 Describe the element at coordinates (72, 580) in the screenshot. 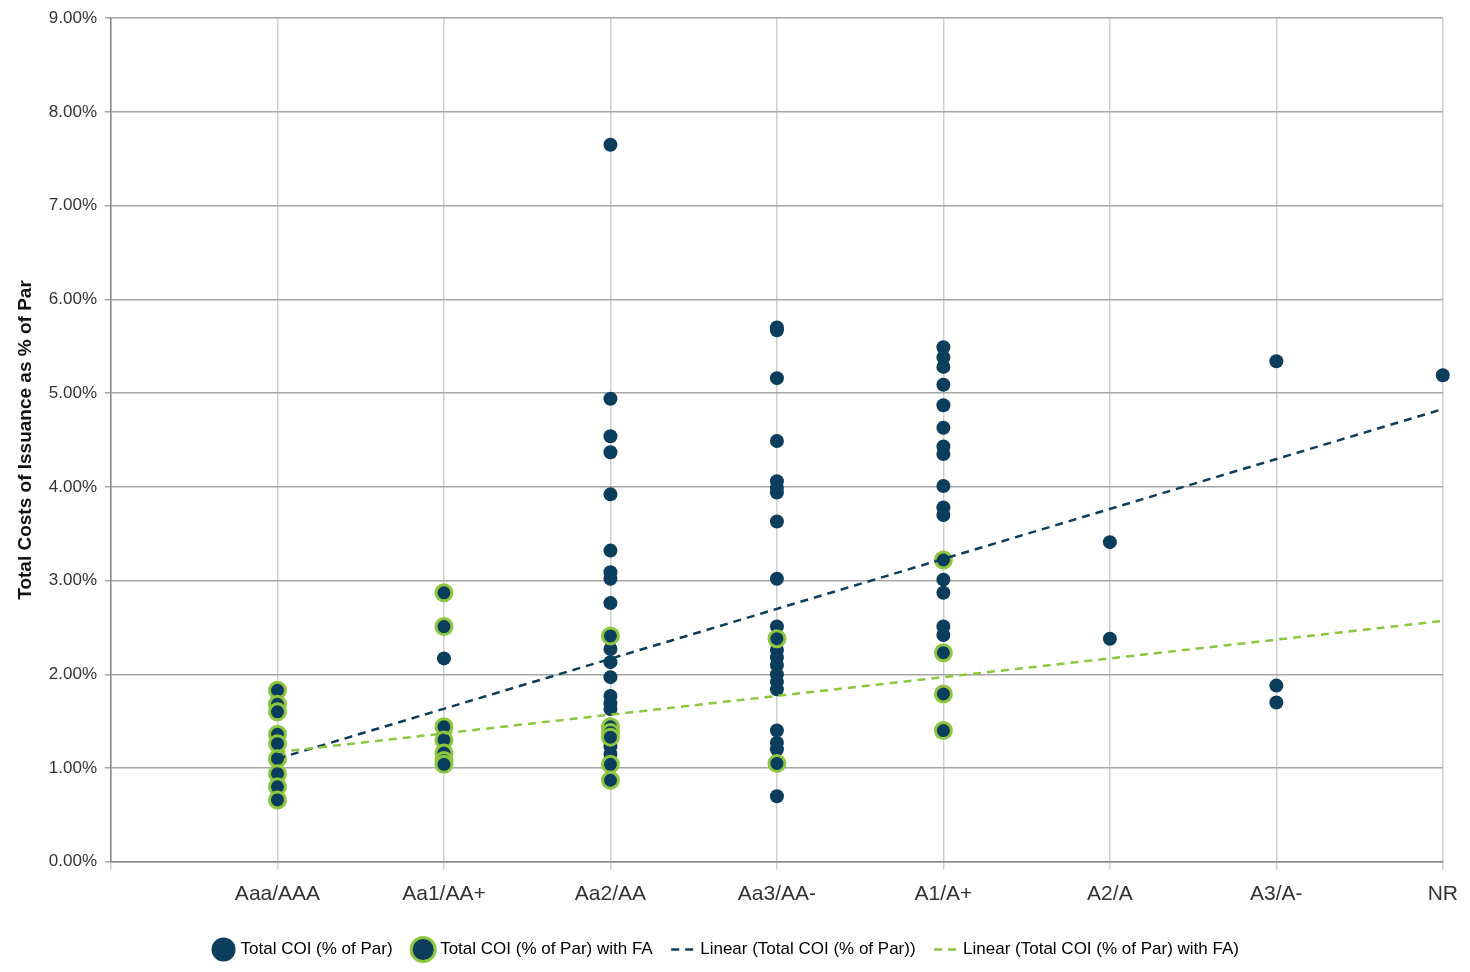

I see `y-tick-label: 3.00%` at that location.